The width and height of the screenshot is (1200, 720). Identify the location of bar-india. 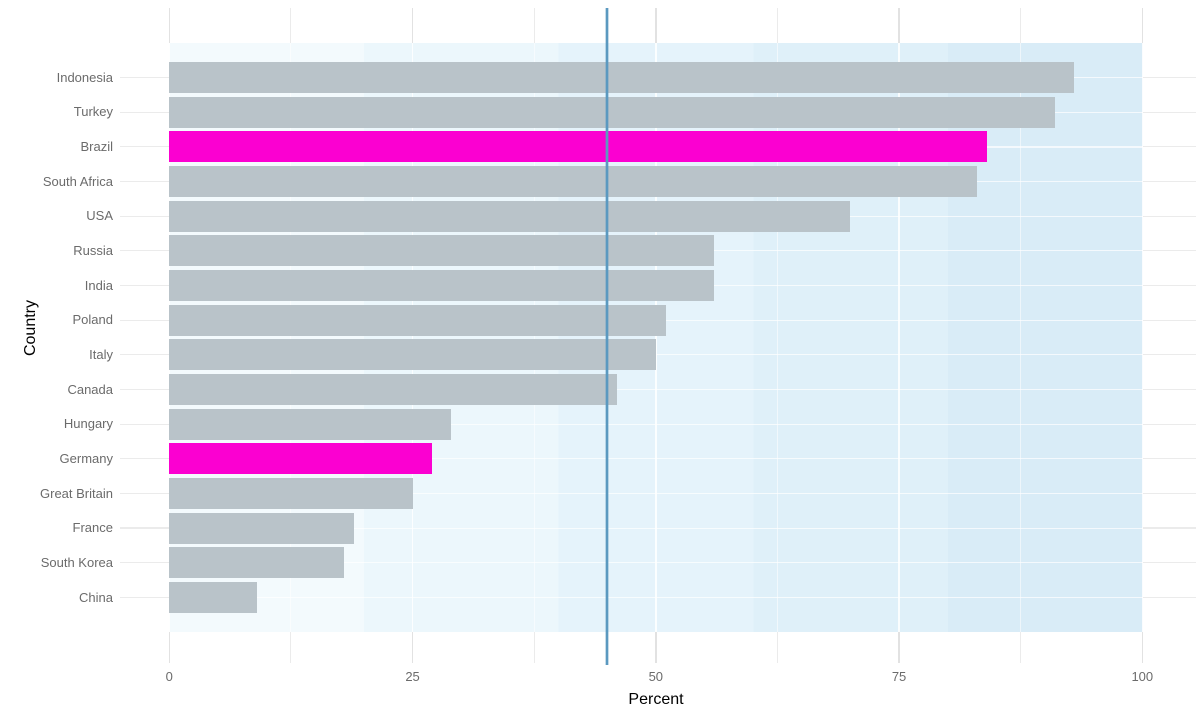
(442, 286).